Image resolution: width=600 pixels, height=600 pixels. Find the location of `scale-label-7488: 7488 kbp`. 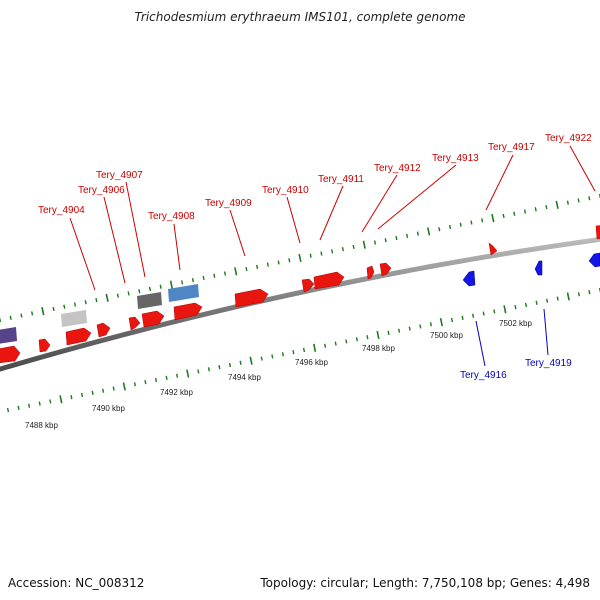

scale-label-7488: 7488 kbp is located at coordinates (41, 425).